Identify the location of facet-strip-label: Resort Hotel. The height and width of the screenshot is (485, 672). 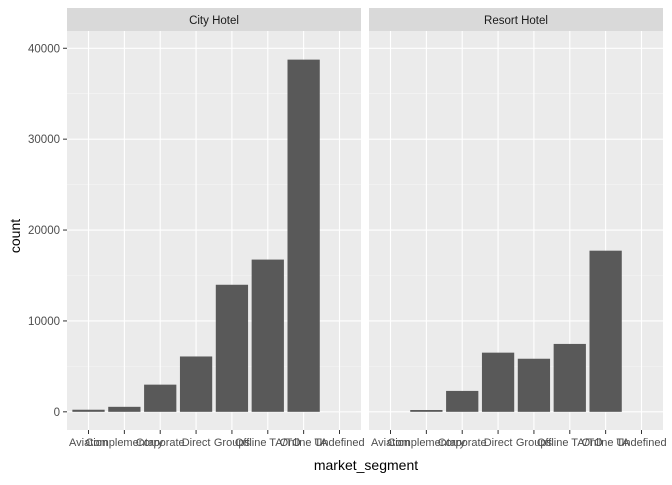
(516, 21).